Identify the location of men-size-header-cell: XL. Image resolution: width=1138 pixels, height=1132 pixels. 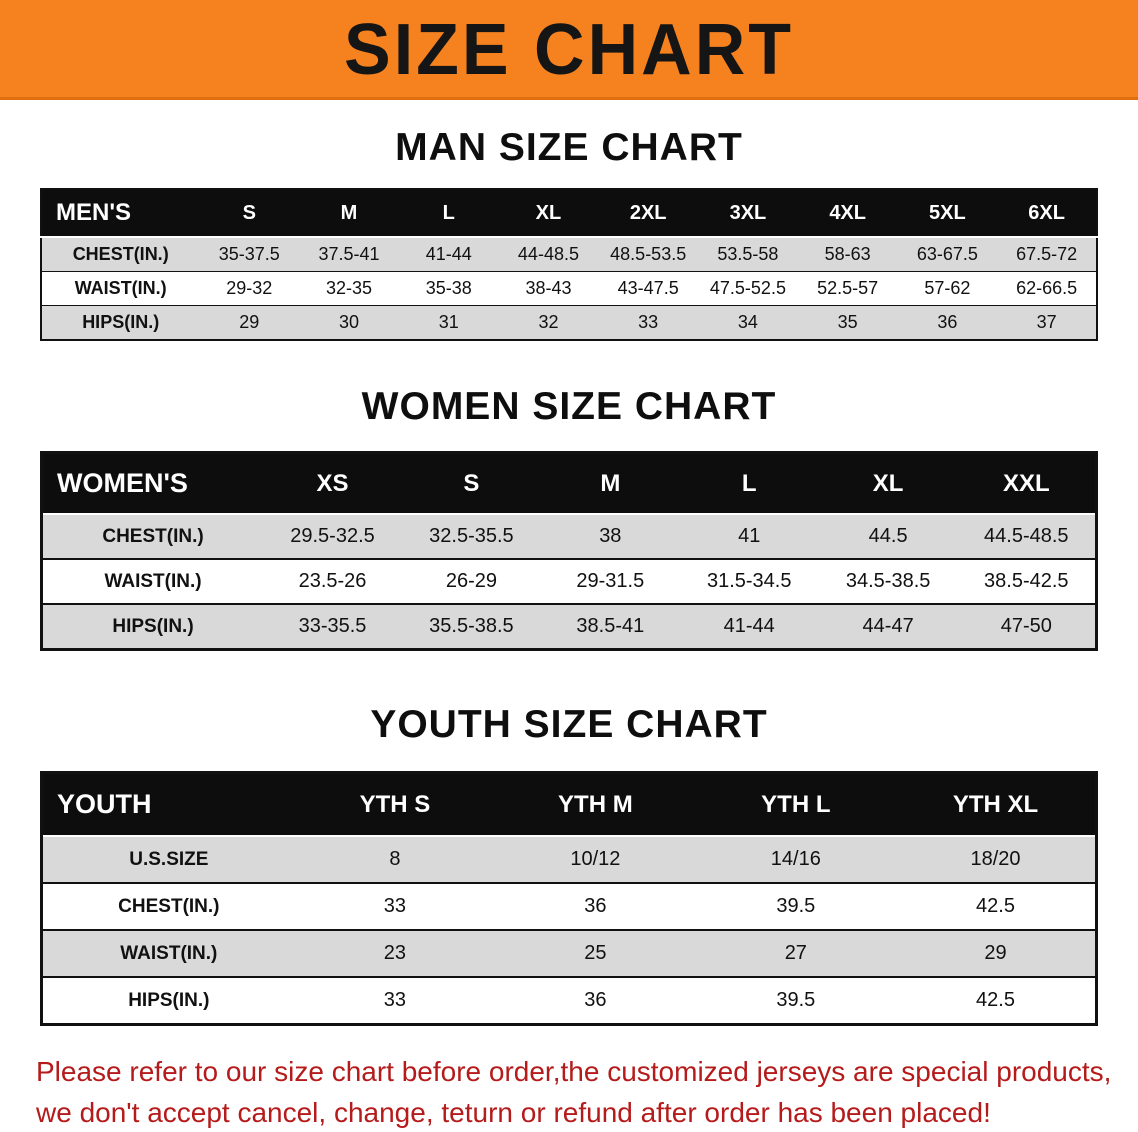
(548, 213).